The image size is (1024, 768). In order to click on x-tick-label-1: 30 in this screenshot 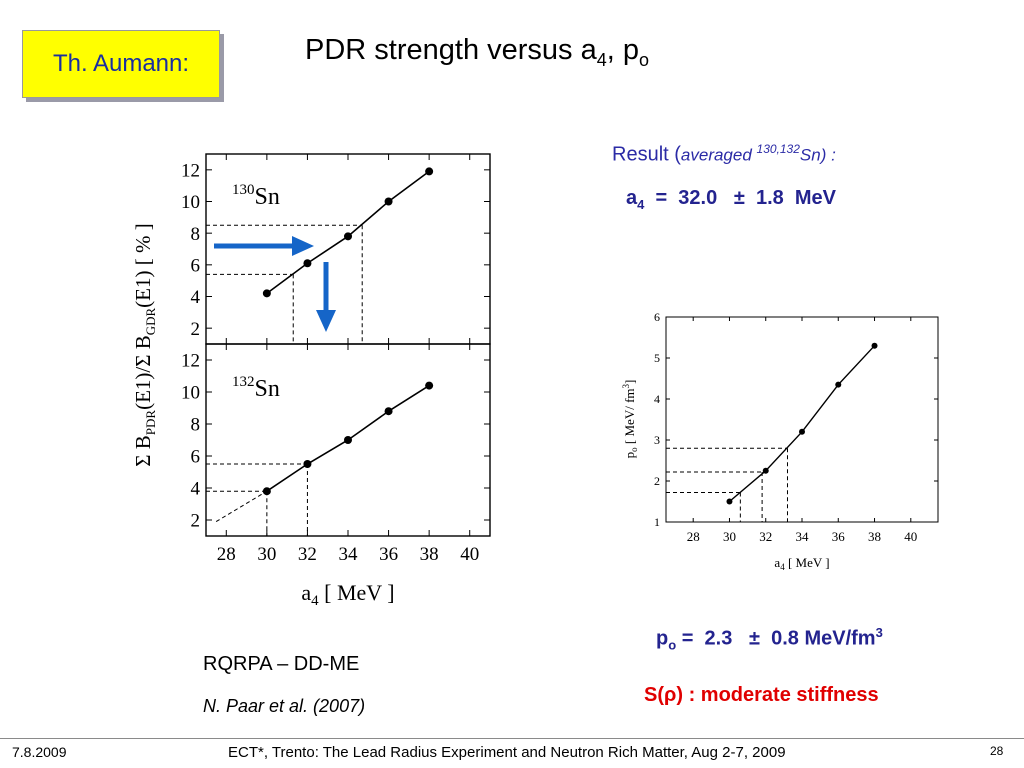, I will do `click(266, 554)`.